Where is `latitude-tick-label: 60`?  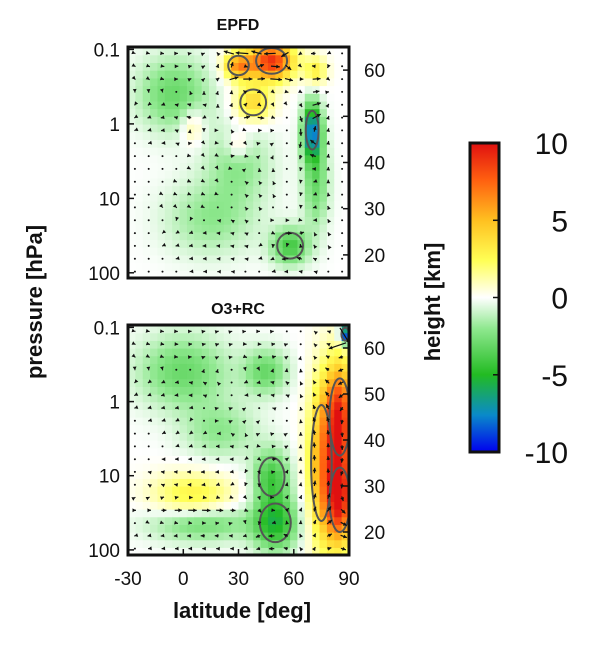 latitude-tick-label: 60 is located at coordinates (293, 579).